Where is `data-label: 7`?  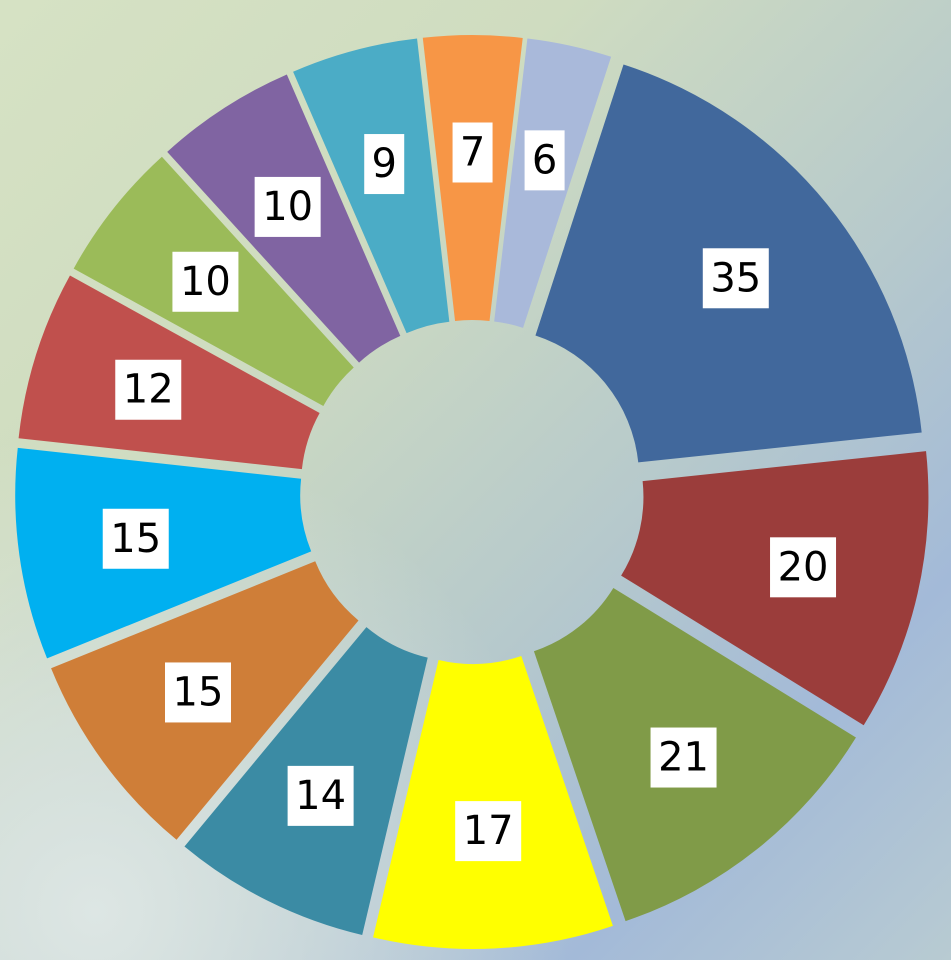 data-label: 7 is located at coordinates (472, 153).